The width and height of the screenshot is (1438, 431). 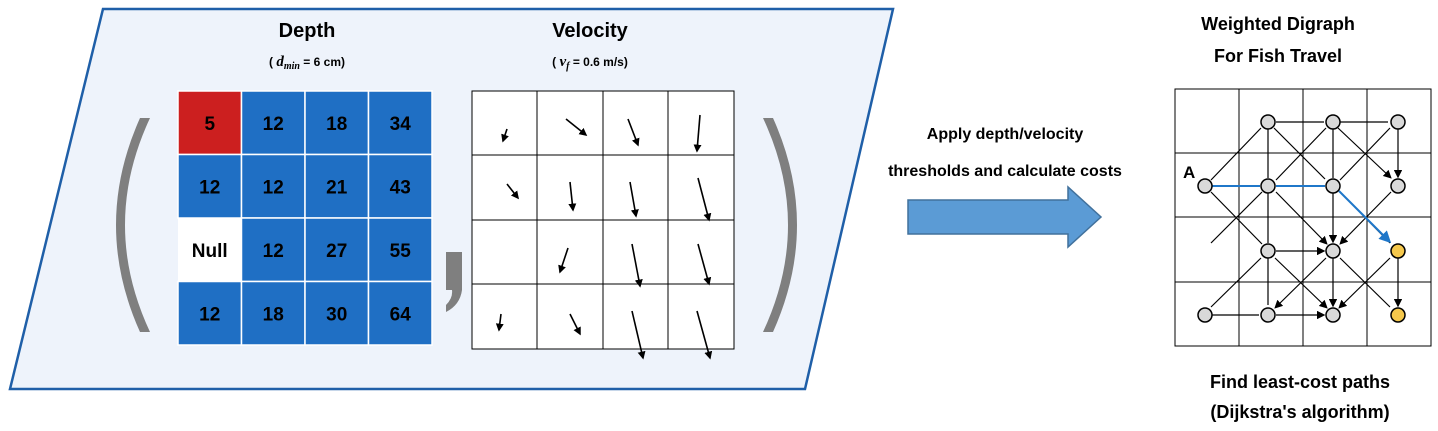 I want to click on start-node-label: A, so click(x=1189, y=172).